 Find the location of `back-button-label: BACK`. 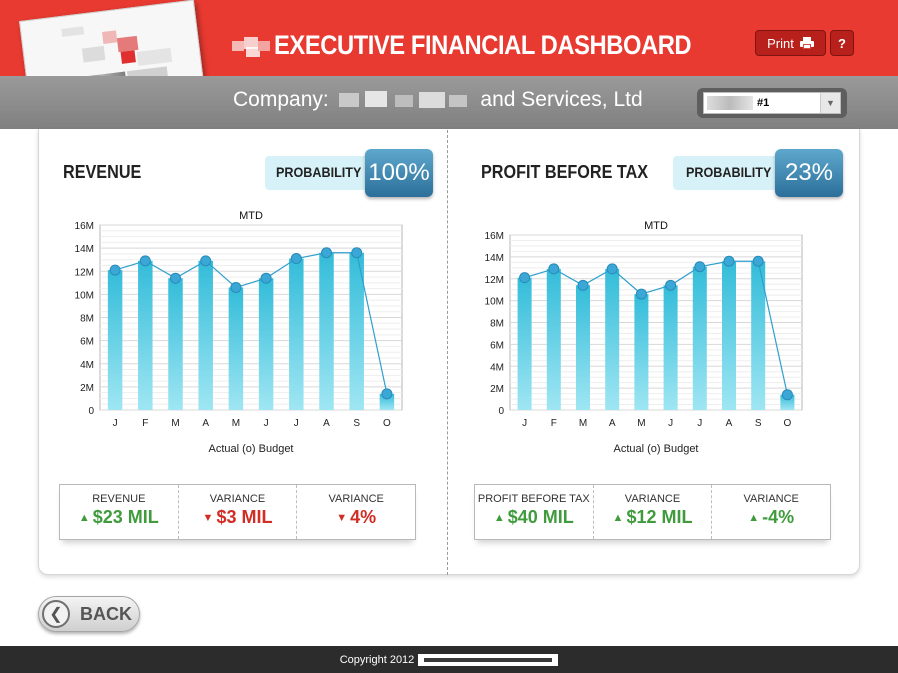

back-button-label: BACK is located at coordinates (106, 613).